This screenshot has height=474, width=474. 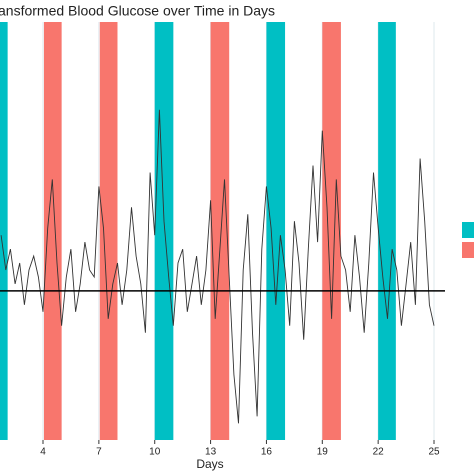 What do you see at coordinates (379, 452) in the screenshot?
I see `x-tick-label: 22` at bounding box center [379, 452].